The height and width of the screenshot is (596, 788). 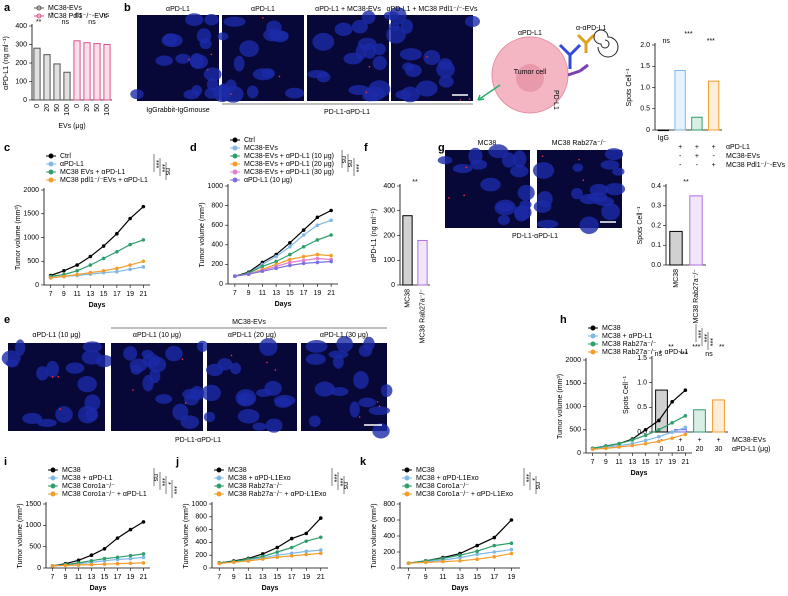 What do you see at coordinates (177, 462) in the screenshot?
I see `panel-letter: j` at bounding box center [177, 462].